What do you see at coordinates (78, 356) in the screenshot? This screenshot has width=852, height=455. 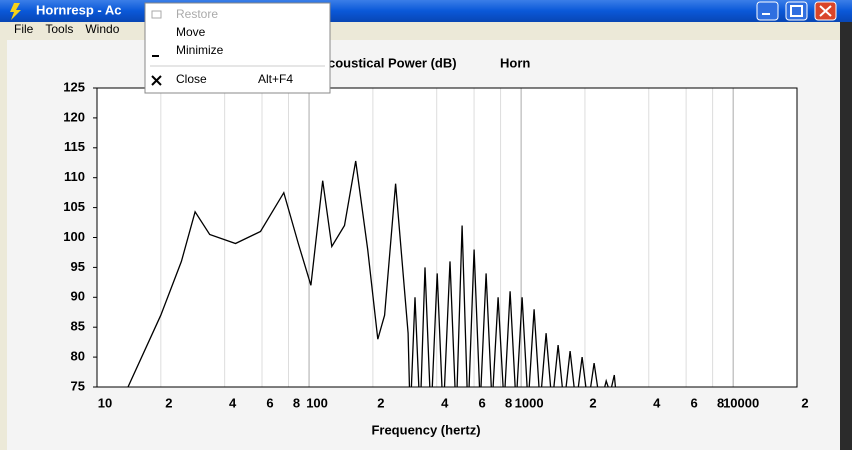 I see `y-tick-label: 80` at bounding box center [78, 356].